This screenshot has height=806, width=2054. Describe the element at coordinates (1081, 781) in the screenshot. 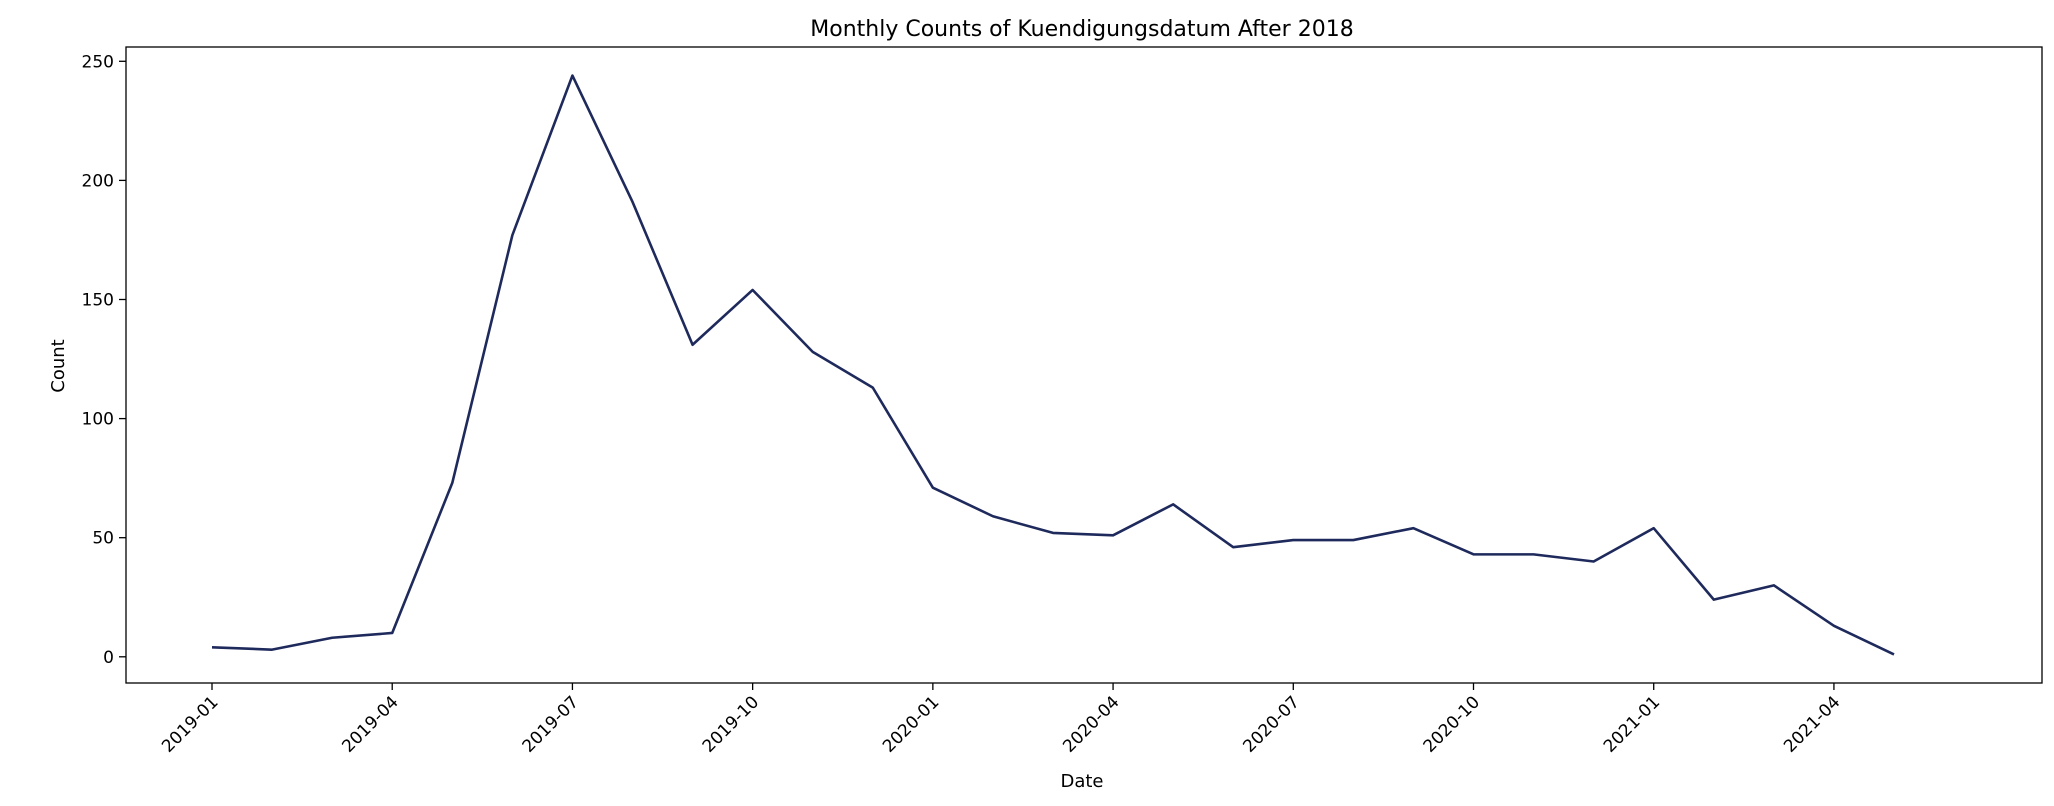

I see `x-axis-label: Date` at that location.